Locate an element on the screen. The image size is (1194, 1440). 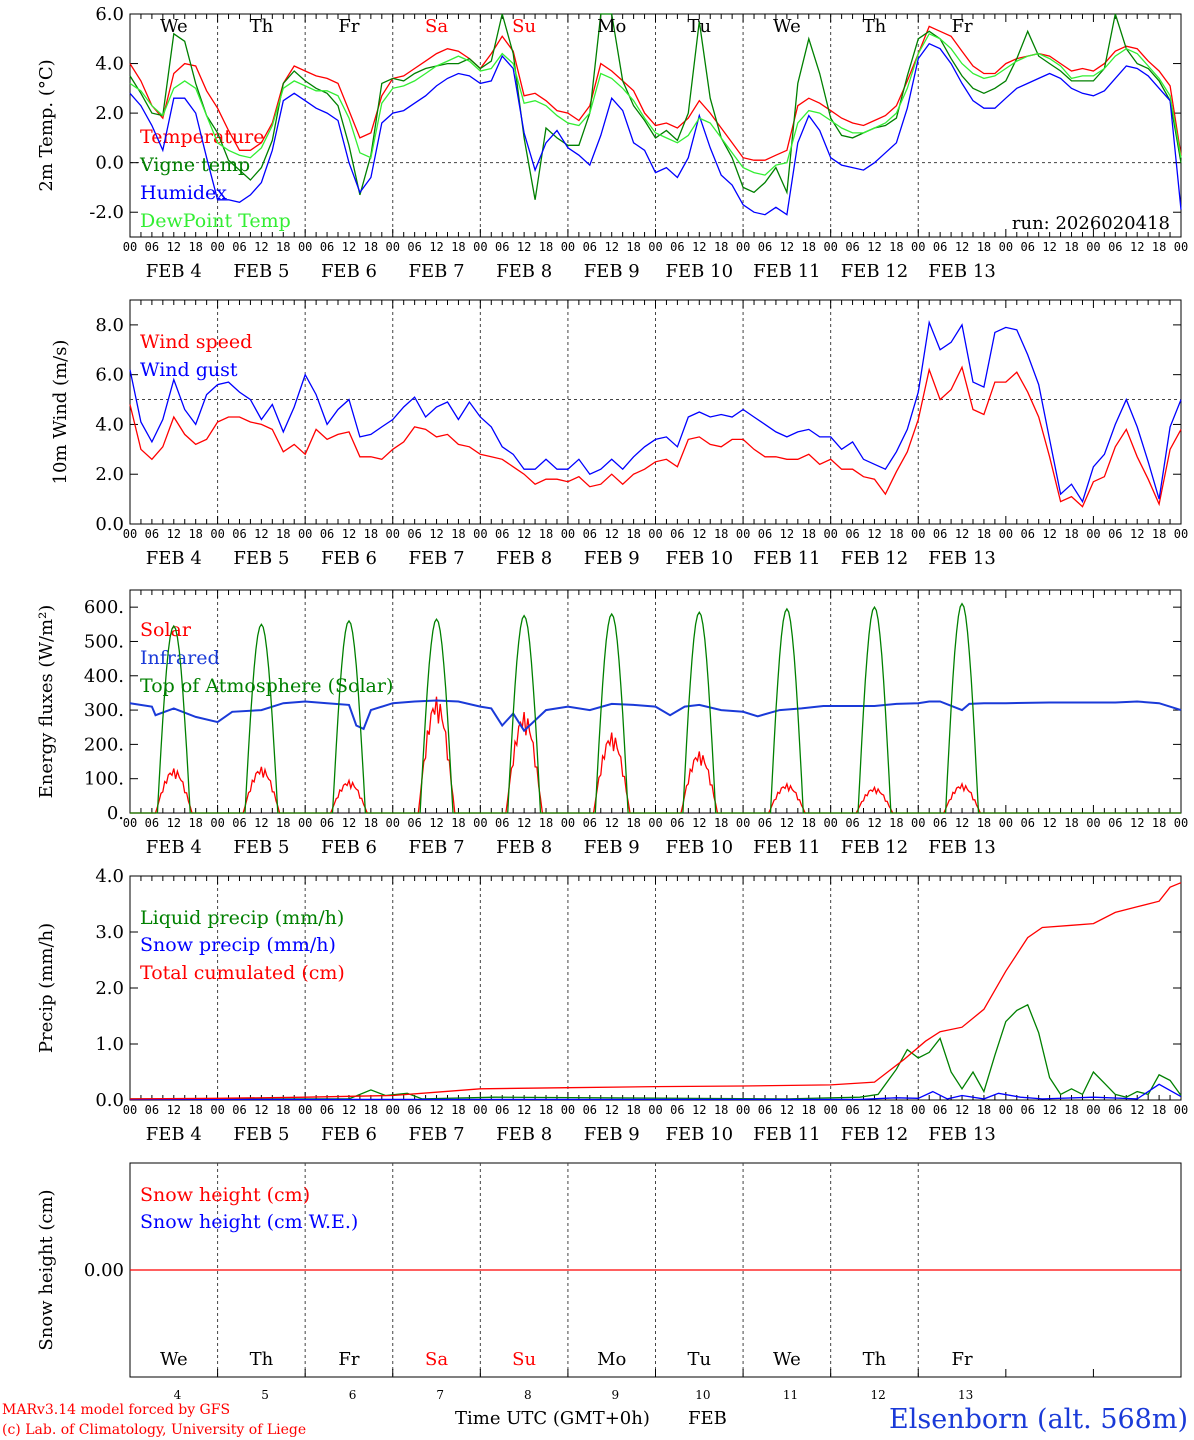
day-number-label: 11 is located at coordinates (790, 1395).